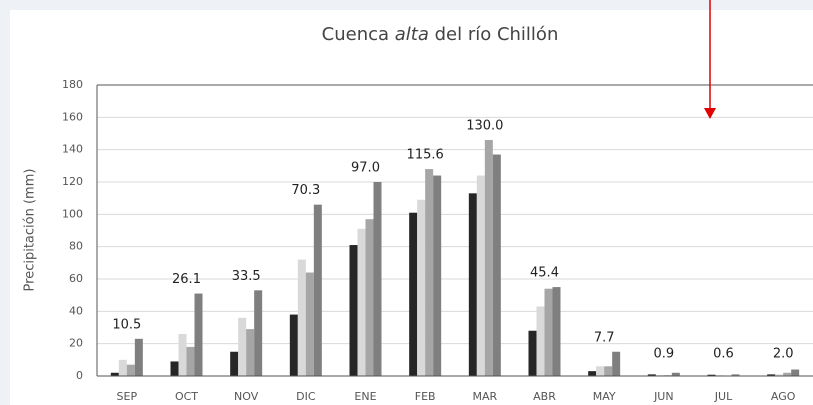 This screenshot has width=813, height=405. What do you see at coordinates (76, 343) in the screenshot?
I see `y-tick-label: 20` at bounding box center [76, 343].